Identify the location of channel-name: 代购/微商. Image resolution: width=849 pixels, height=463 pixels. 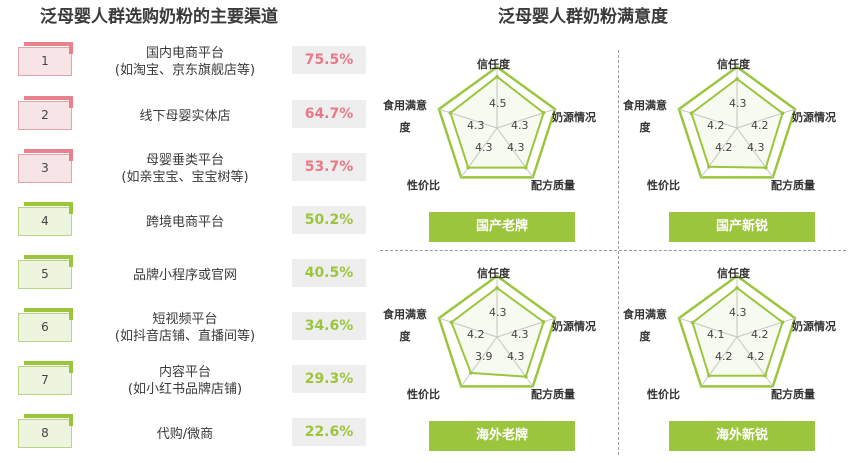
(185, 434).